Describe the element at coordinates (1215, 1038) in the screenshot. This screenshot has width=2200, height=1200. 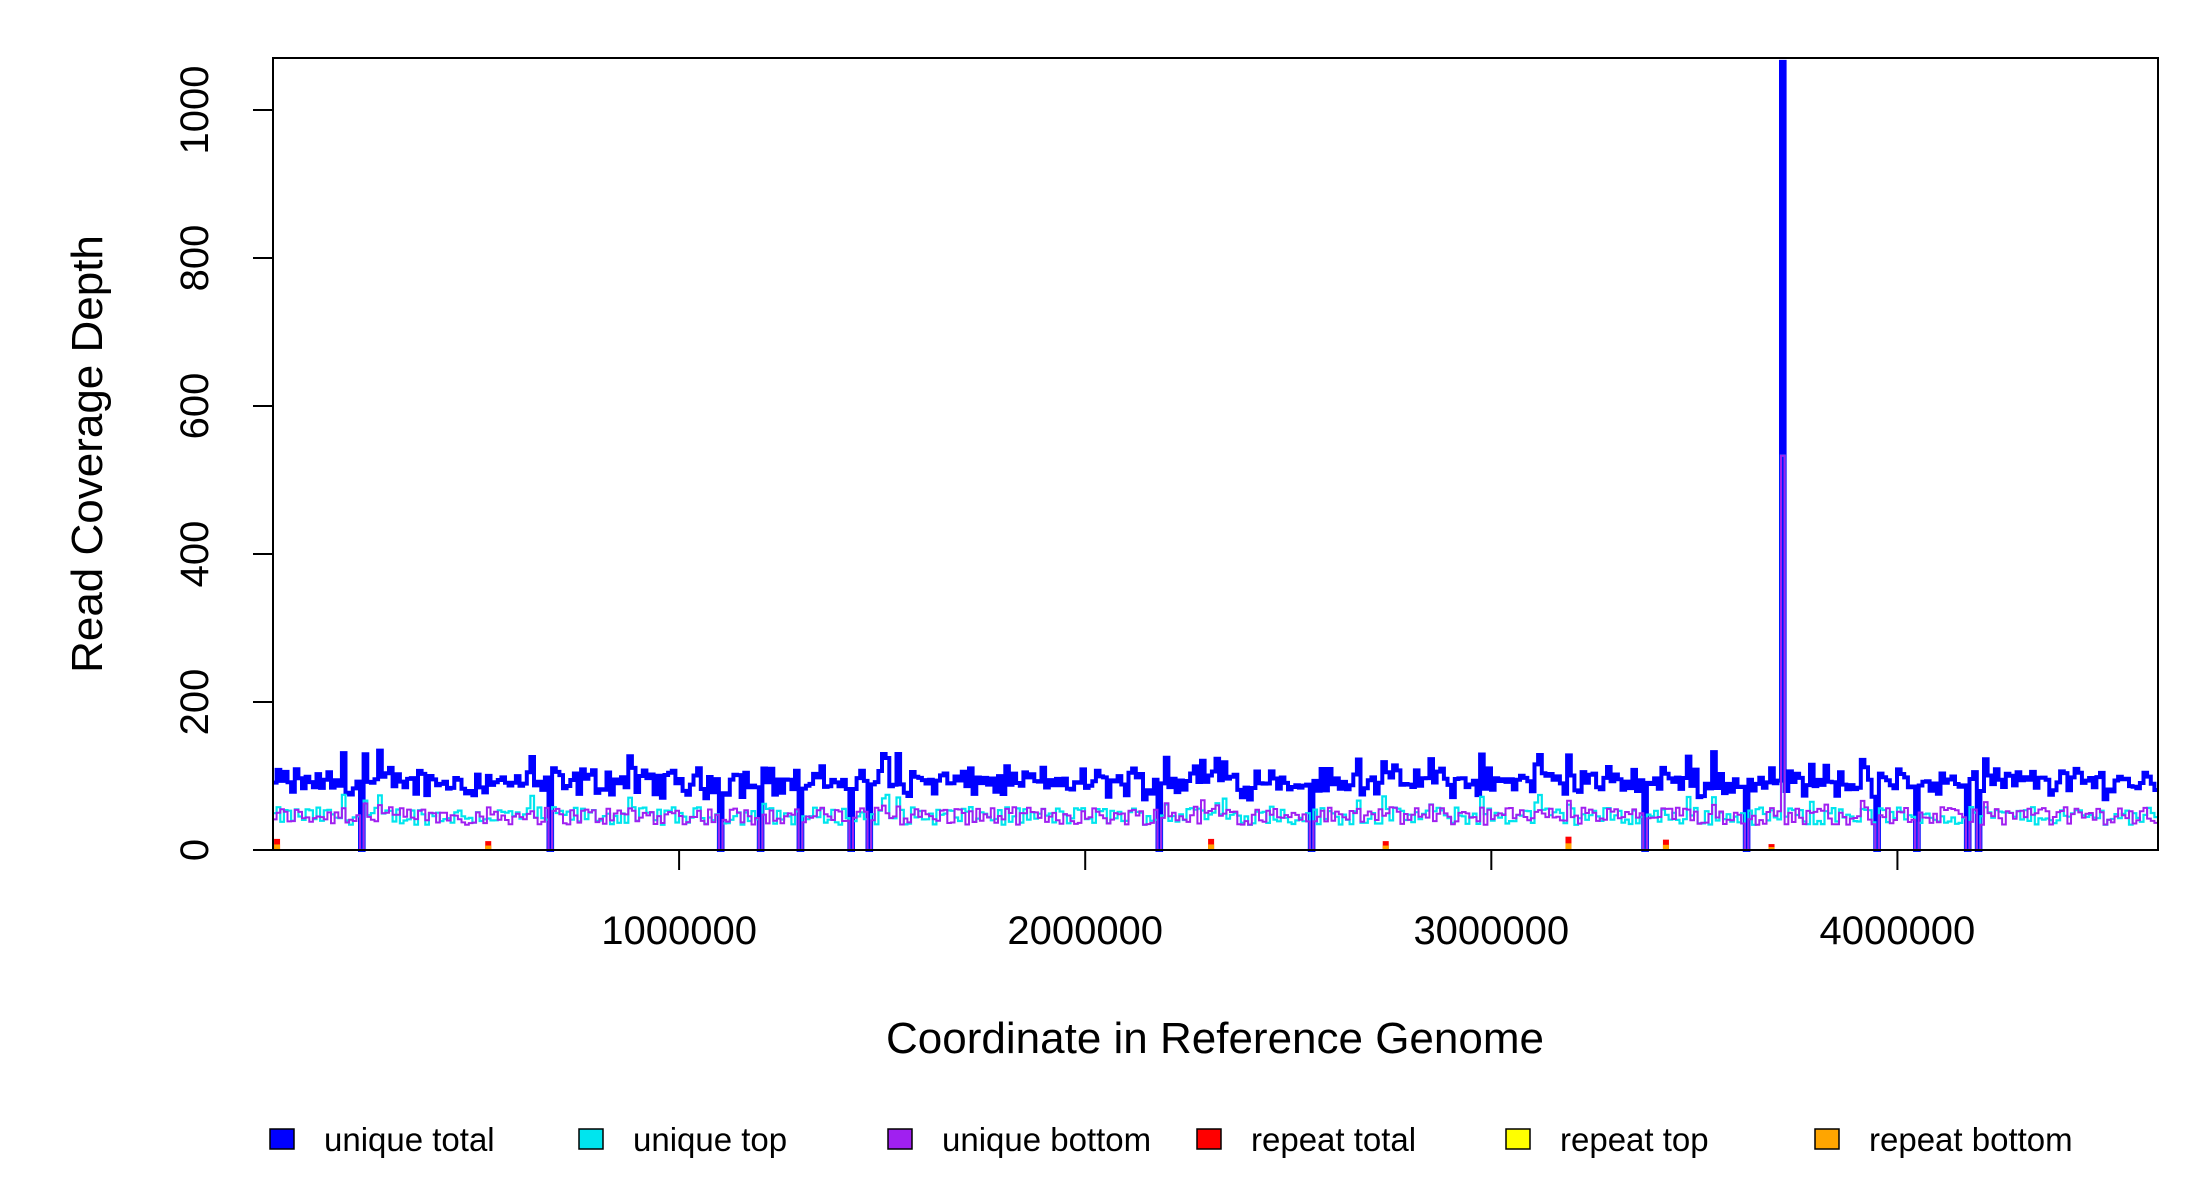
I see `x-axis-title: Coordinate in Reference Genome` at that location.